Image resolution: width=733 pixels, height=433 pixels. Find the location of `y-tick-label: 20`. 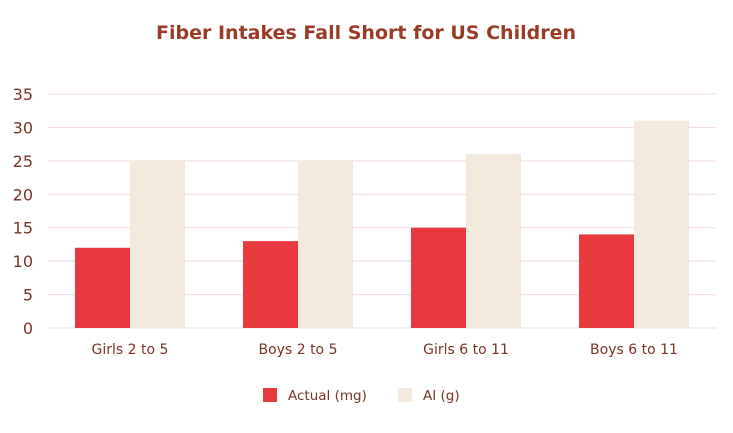

y-tick-label: 20 is located at coordinates (23, 194).